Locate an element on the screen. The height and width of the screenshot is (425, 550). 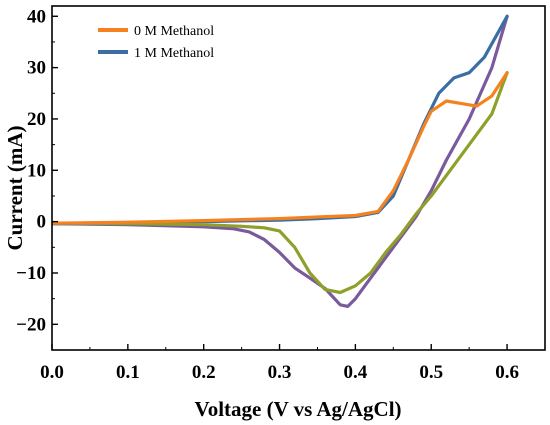
x-tick-label: 0.3 is located at coordinates (280, 372).